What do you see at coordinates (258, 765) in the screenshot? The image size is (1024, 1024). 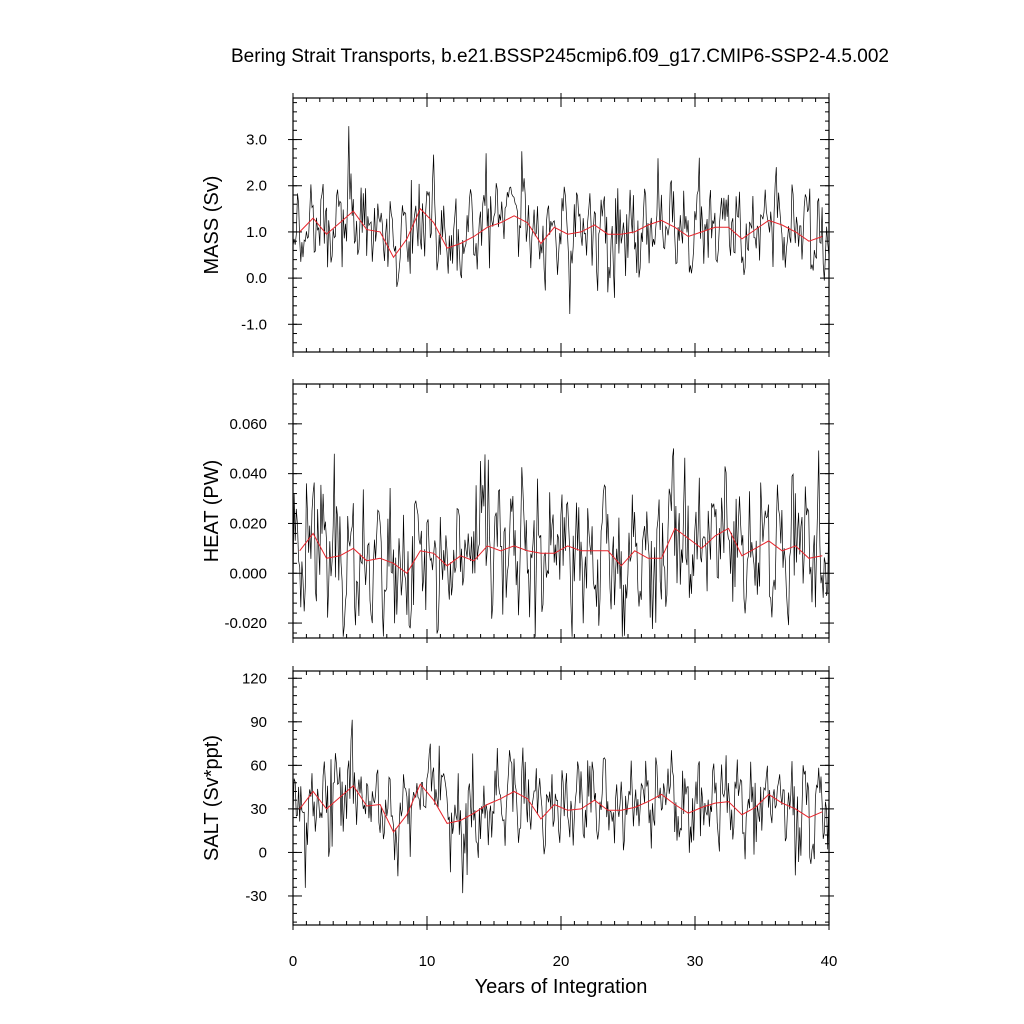 I see `y-tick-label-salt: 60` at bounding box center [258, 765].